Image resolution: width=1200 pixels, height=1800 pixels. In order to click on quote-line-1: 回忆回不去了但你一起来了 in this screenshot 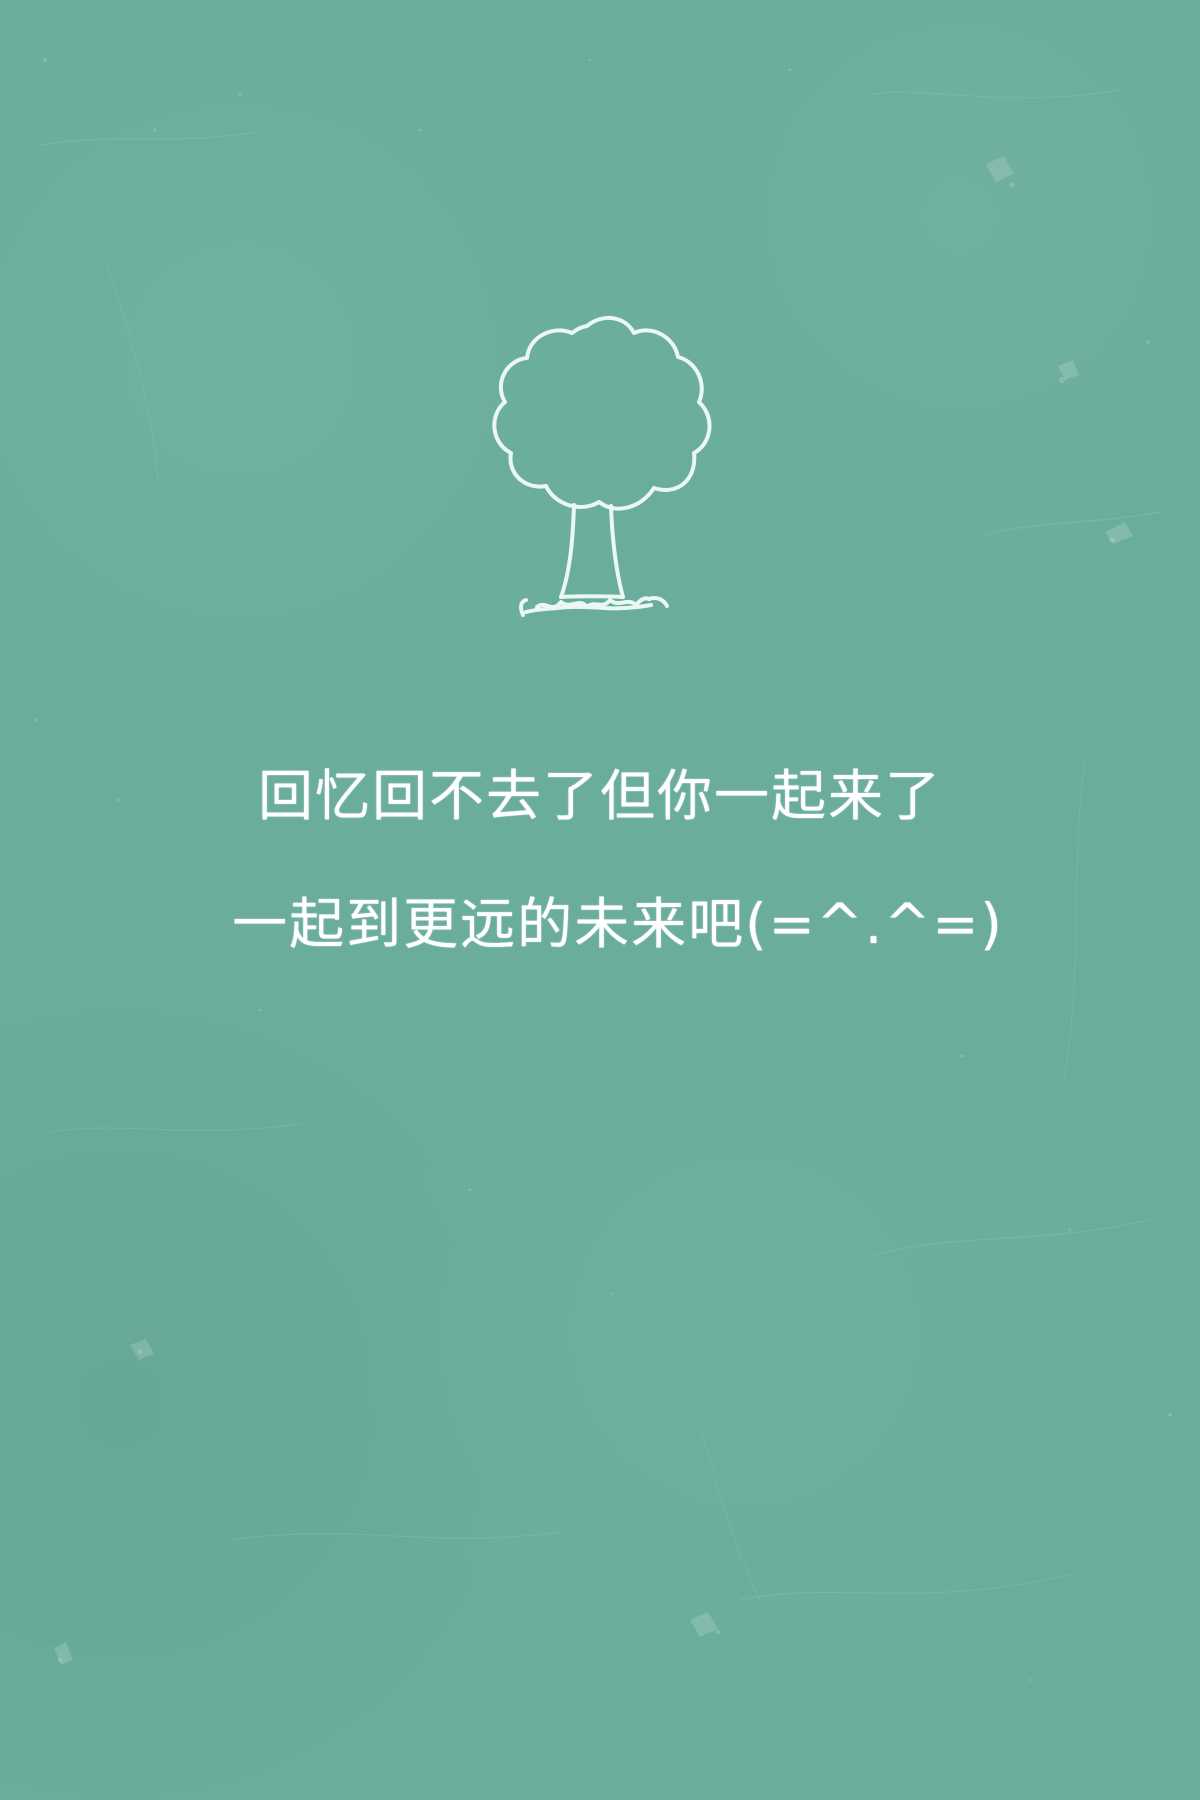, I will do `click(599, 796)`.